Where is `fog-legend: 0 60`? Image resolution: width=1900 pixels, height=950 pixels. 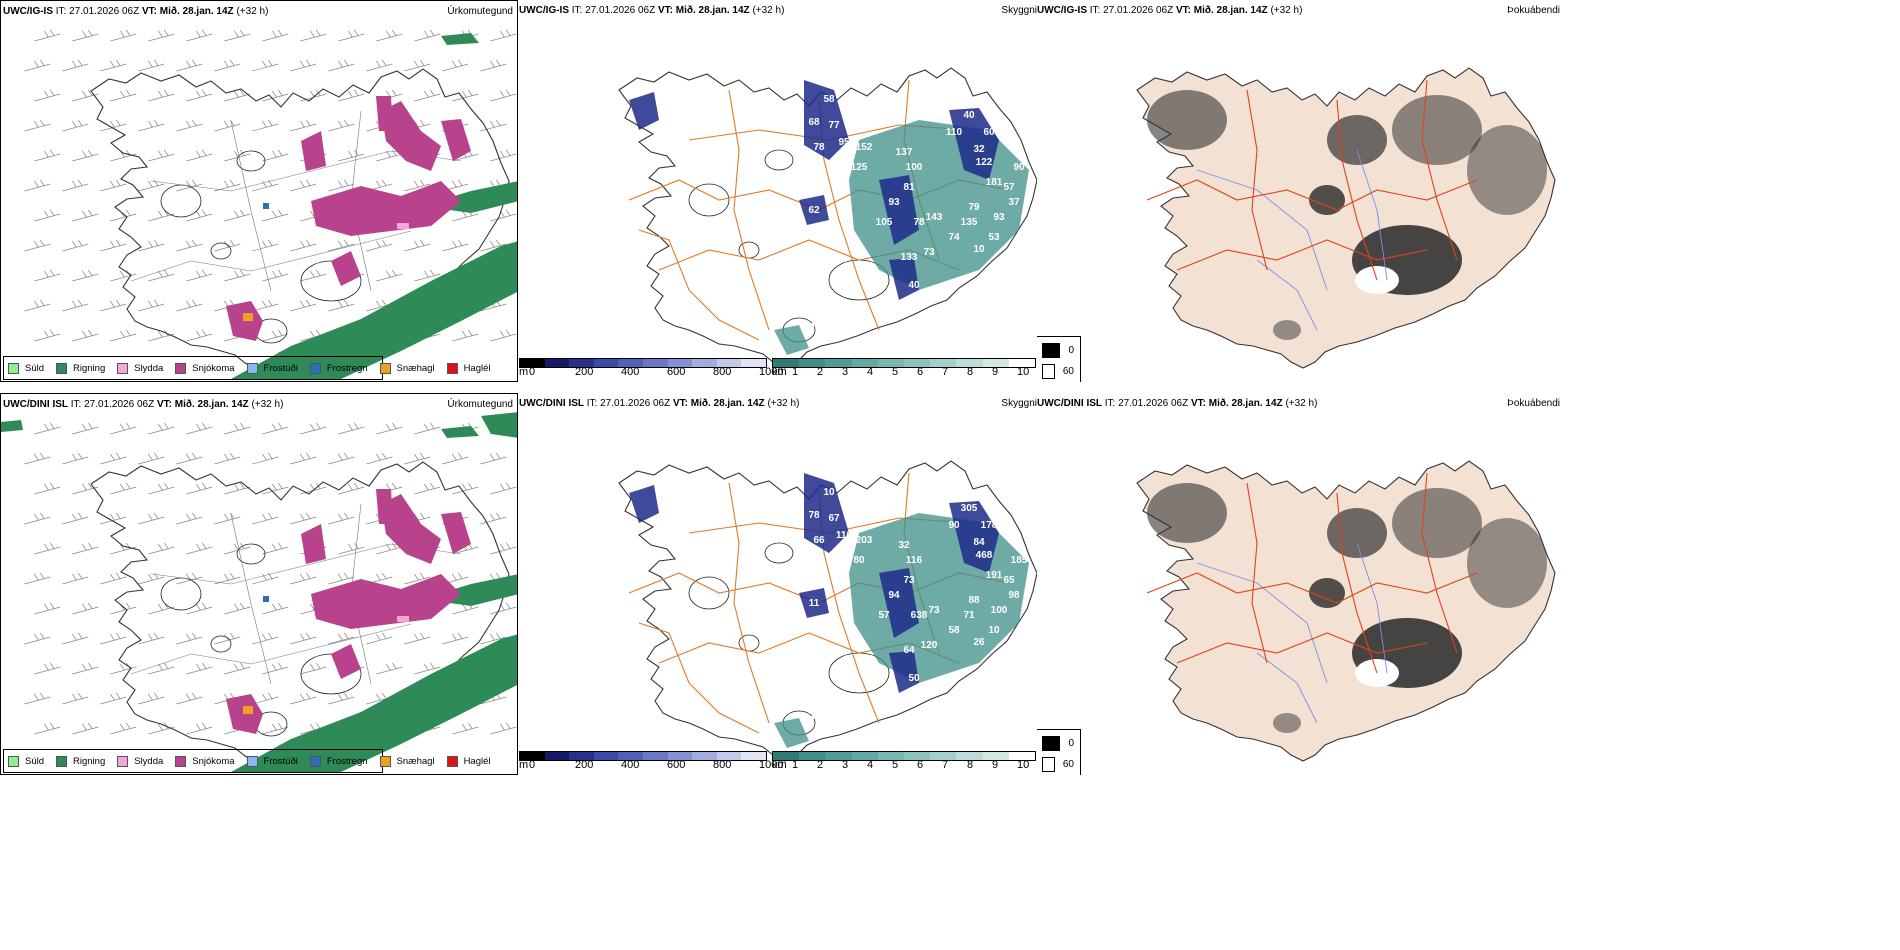 fog-legend: 0 60 is located at coordinates (1059, 752).